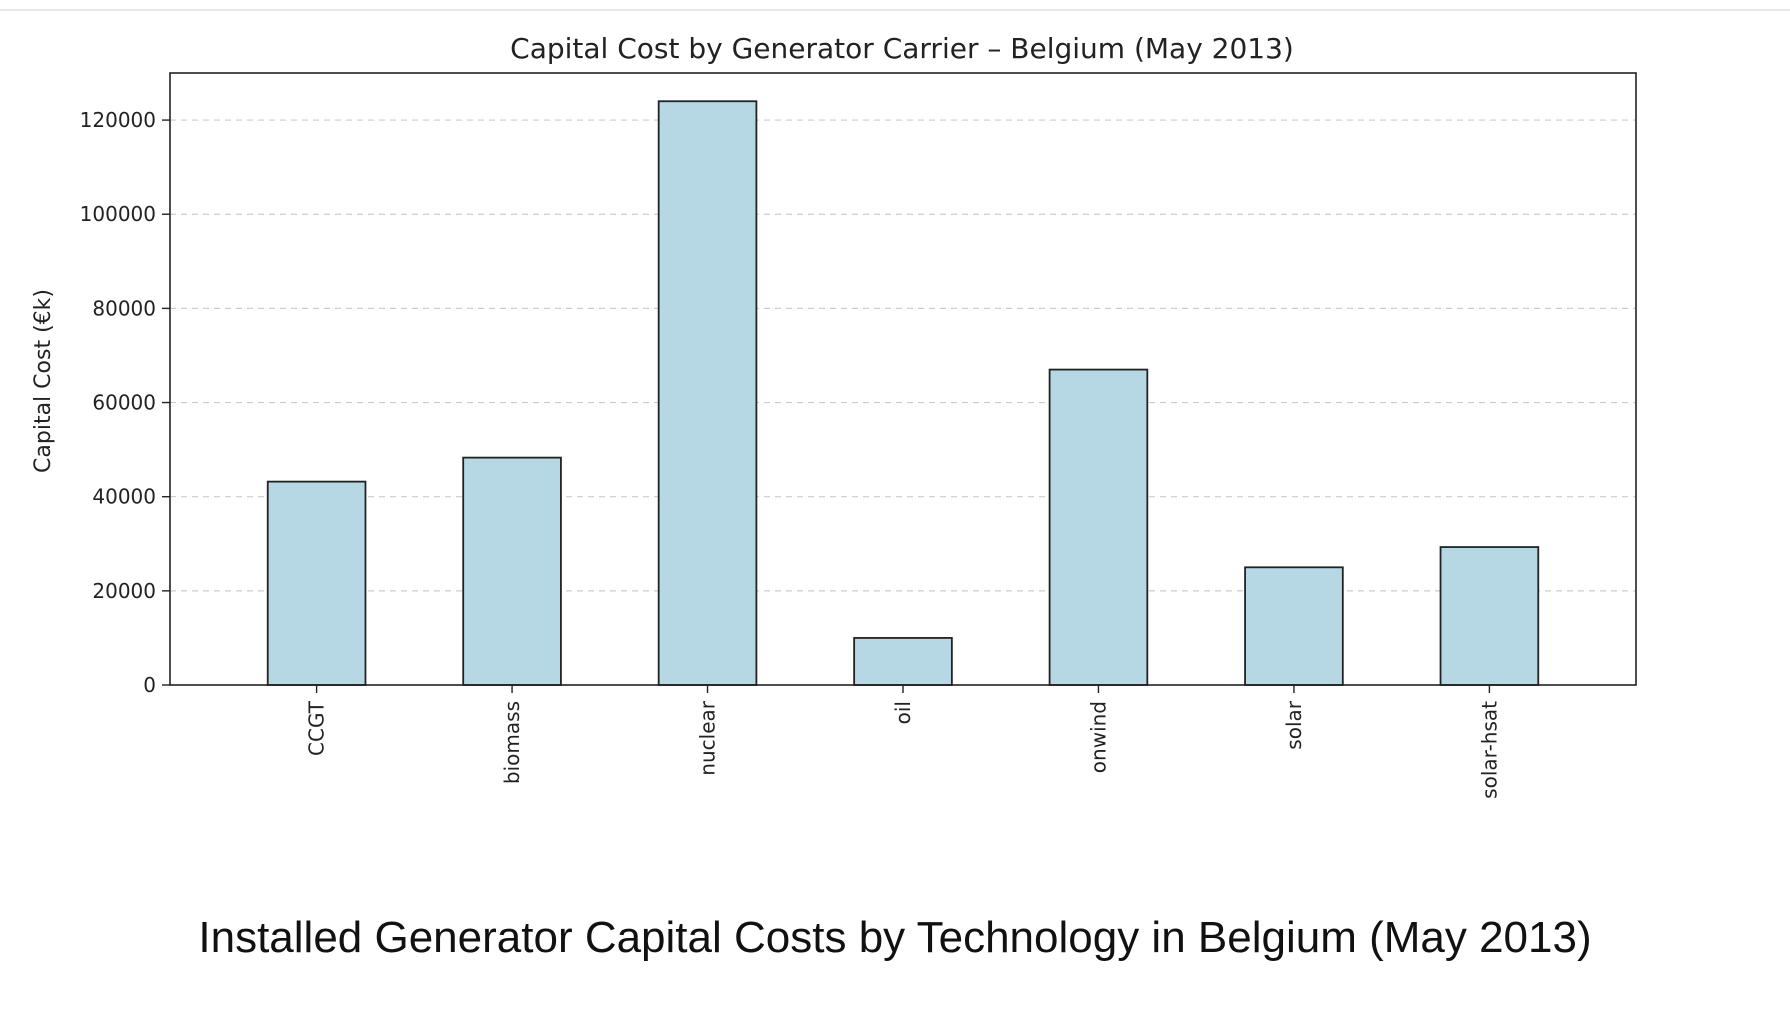 This screenshot has width=1790, height=1016. Describe the element at coordinates (1098, 737) in the screenshot. I see `x-tick-label: onwind` at that location.